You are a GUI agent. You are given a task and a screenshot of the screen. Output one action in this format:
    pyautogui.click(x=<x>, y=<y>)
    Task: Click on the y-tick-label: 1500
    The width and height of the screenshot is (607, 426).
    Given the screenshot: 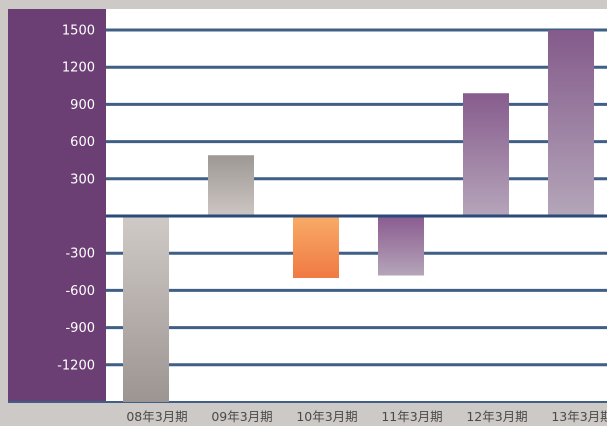 What is the action you would take?
    pyautogui.click(x=78, y=31)
    